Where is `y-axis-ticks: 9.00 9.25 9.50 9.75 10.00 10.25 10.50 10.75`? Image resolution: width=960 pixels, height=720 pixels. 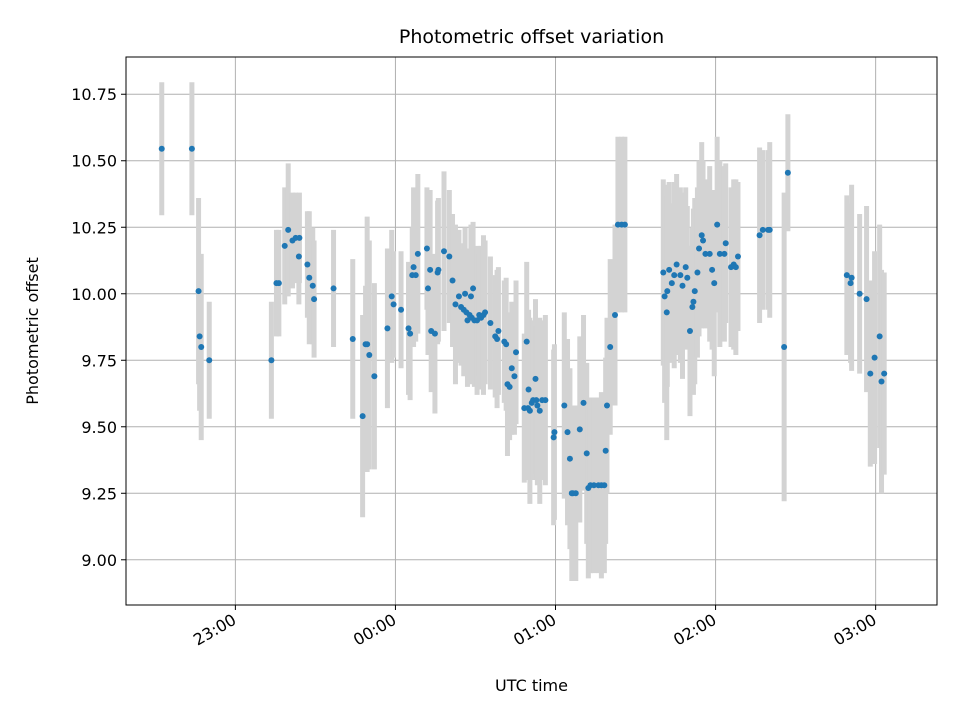
y-axis-ticks: 9.00 9.25 9.50 9.75 10.00 10.25 10.50 10.75 is located at coordinates (98, 327).